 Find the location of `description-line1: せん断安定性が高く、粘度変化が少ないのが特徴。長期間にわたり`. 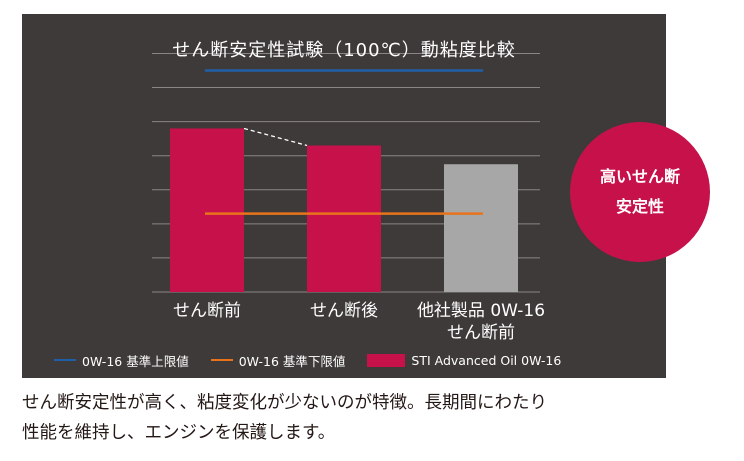

description-line1: せん断安定性が高く、粘度変化が少ないのが特徴。長期間にわたり is located at coordinates (284, 403).